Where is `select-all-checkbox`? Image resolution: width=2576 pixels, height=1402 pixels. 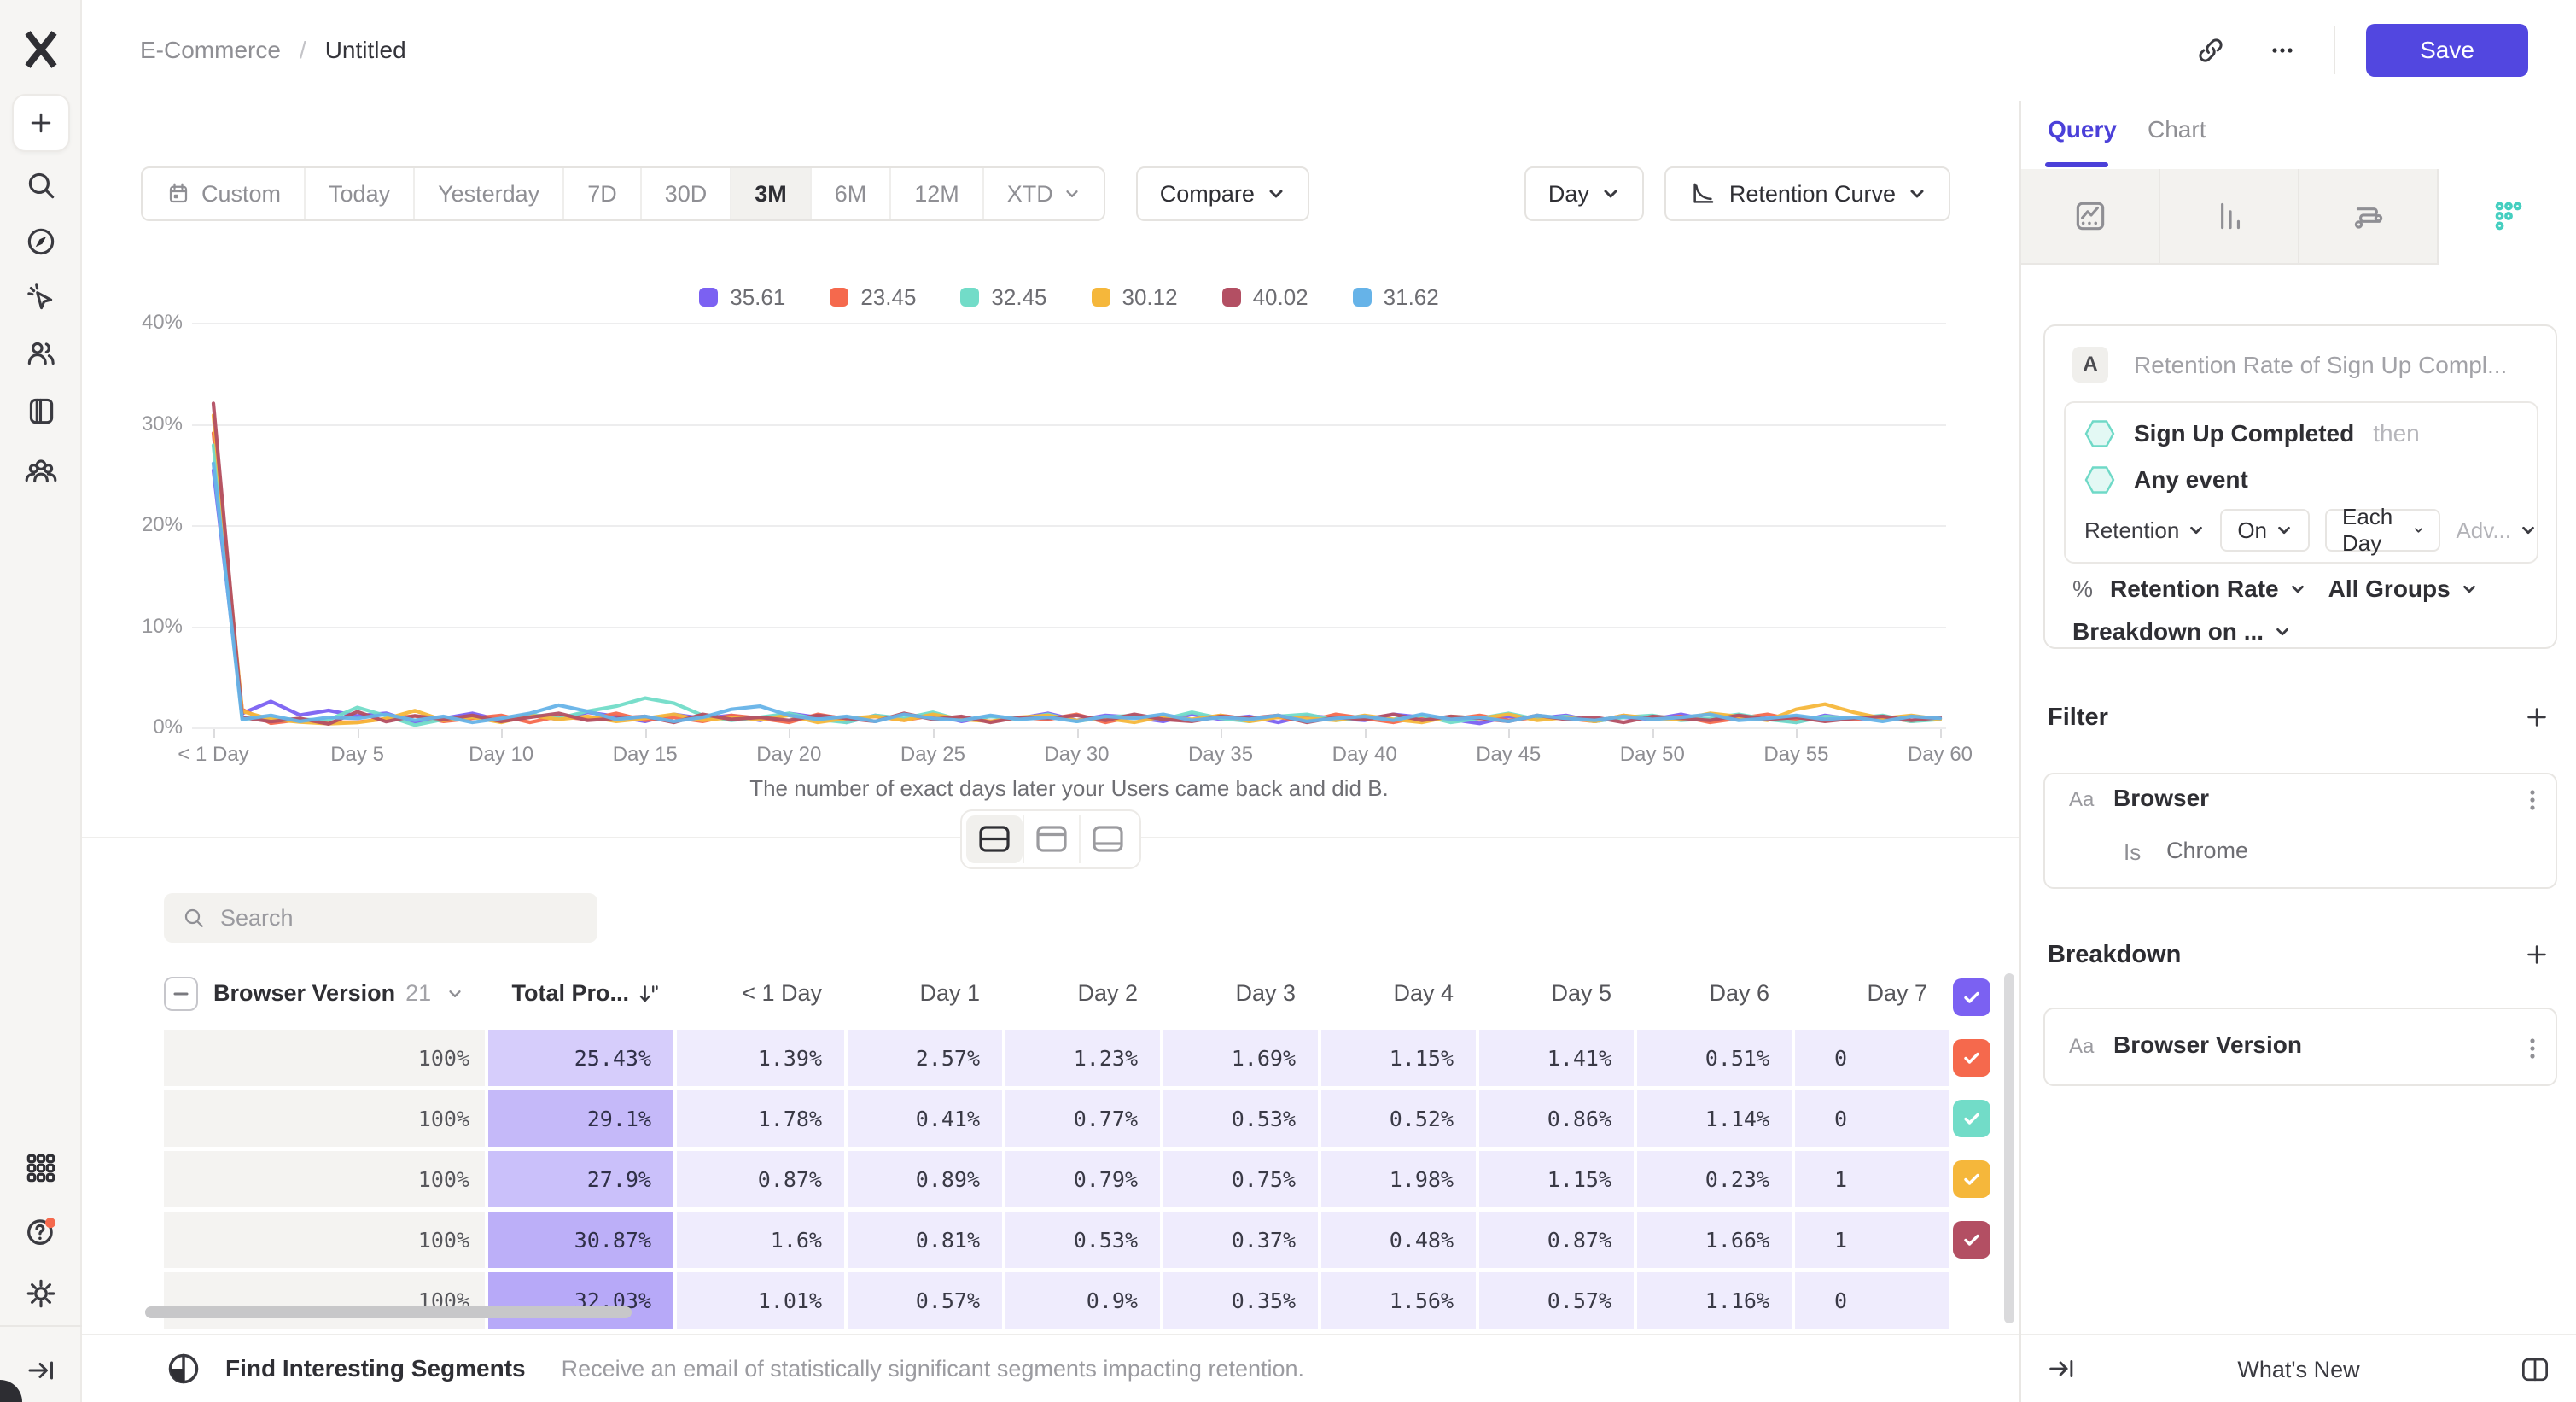 select-all-checkbox is located at coordinates (181, 994).